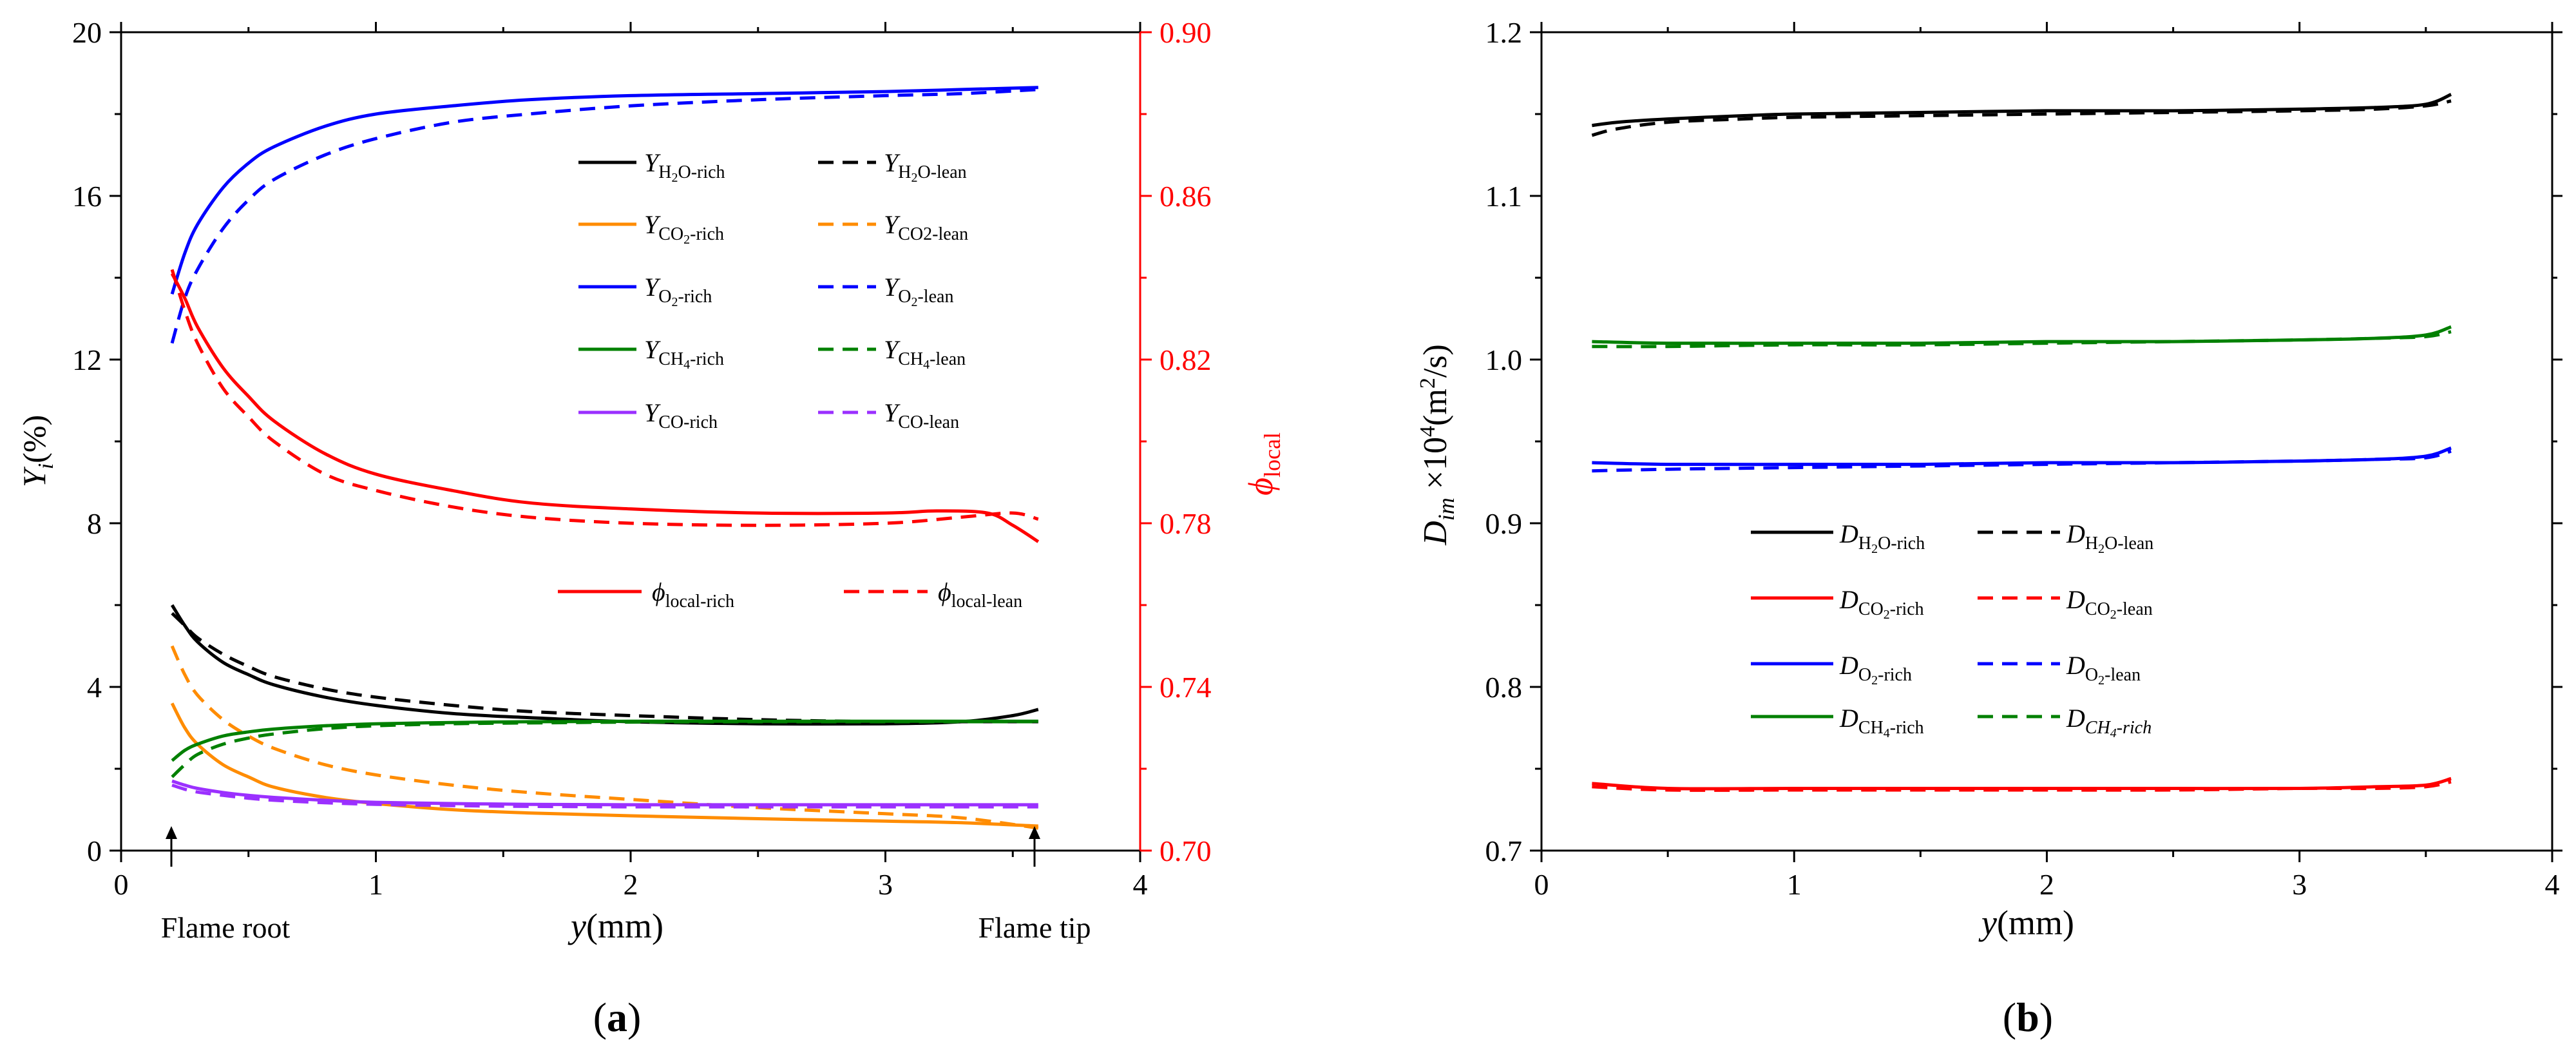 This screenshot has height=1051, width=2576. Describe the element at coordinates (2026, 922) in the screenshot. I see `b-x-axis-label: y(mm)` at that location.